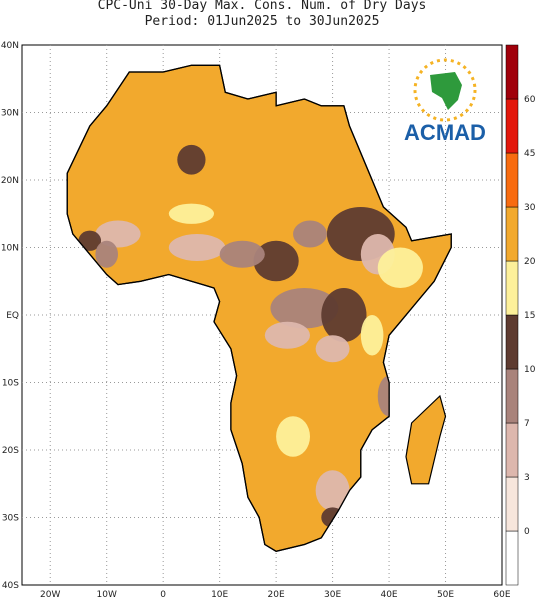  Describe the element at coordinates (426, 439) in the screenshot. I see `madagascar` at that location.